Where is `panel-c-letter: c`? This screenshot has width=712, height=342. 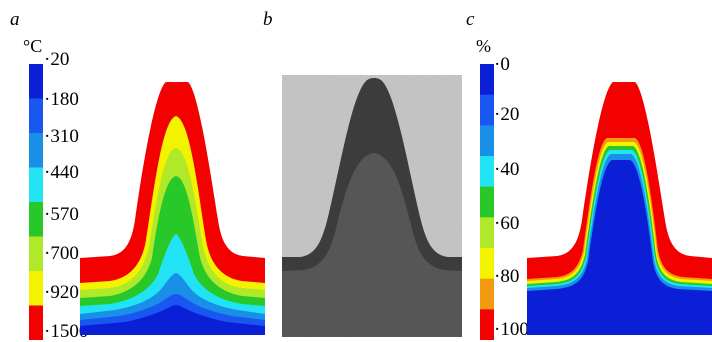 panel-c-letter: c is located at coordinates (470, 19).